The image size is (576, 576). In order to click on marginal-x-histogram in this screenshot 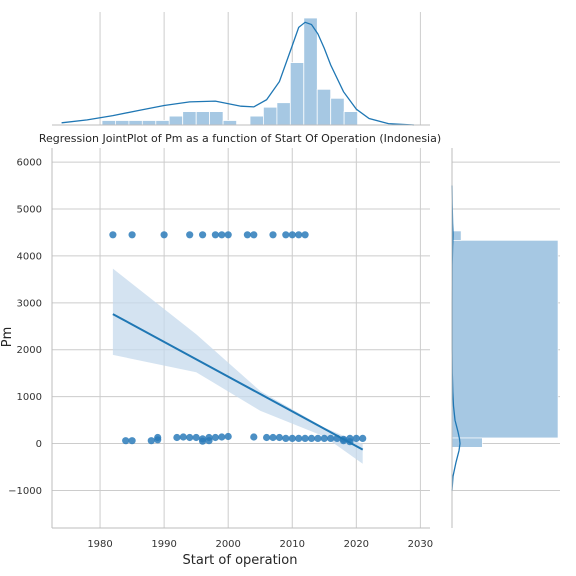, I will do `click(241, 69)`.